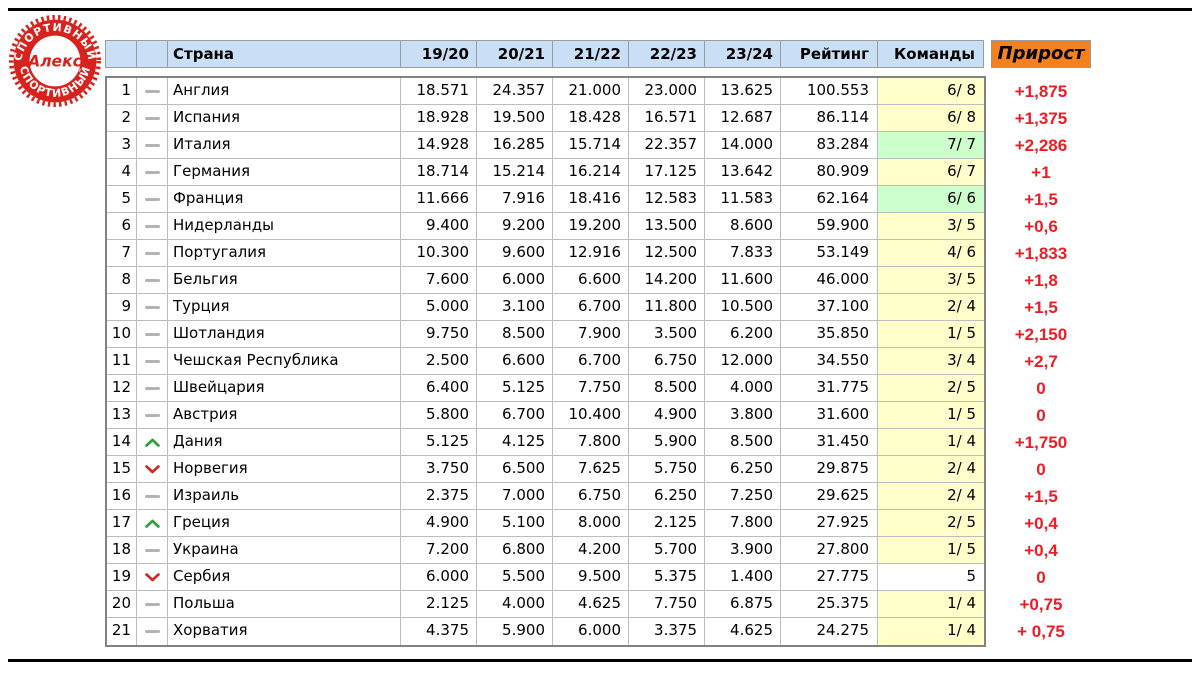 The height and width of the screenshot is (675, 1200). Describe the element at coordinates (591, 550) in the screenshot. I see `season-value-cell: 4.200` at that location.